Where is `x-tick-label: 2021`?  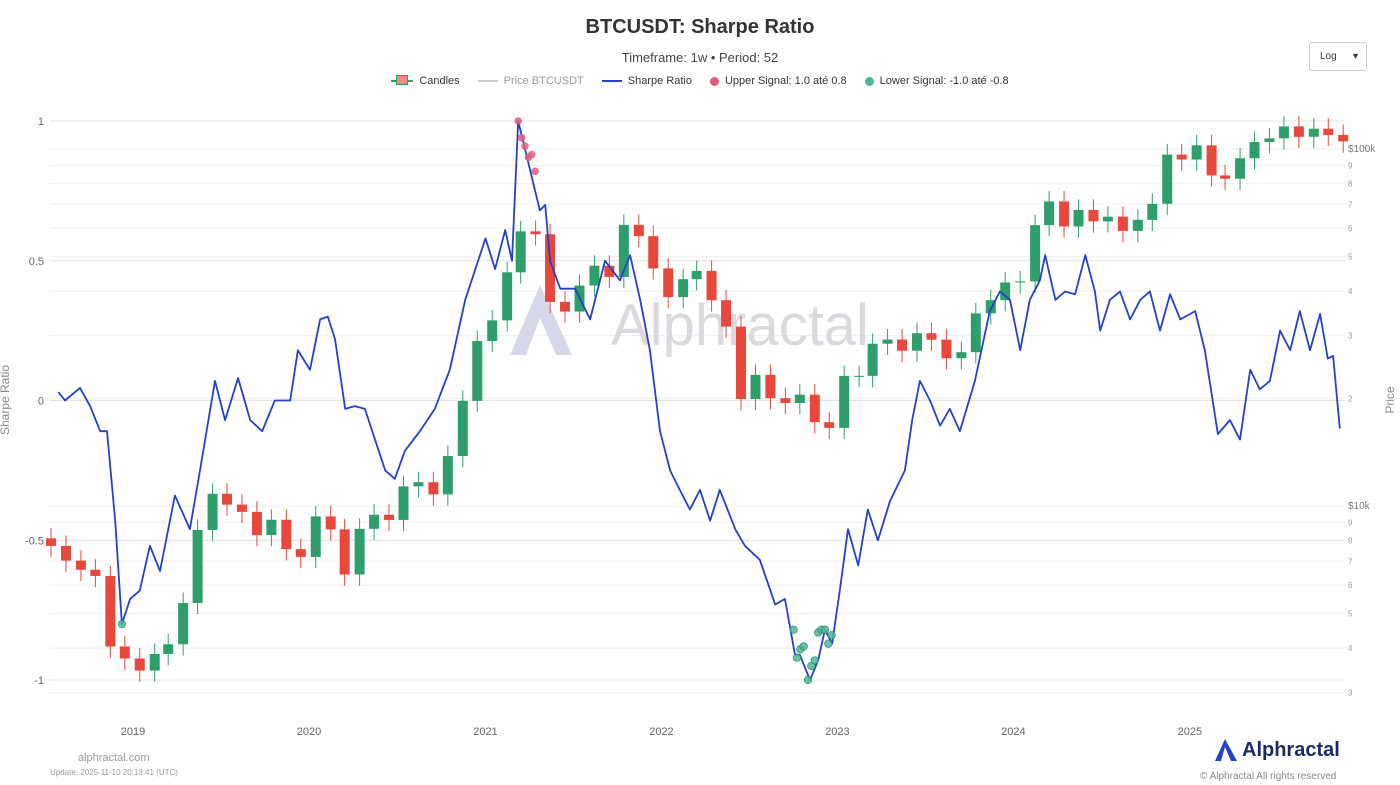 x-tick-label: 2021 is located at coordinates (485, 732).